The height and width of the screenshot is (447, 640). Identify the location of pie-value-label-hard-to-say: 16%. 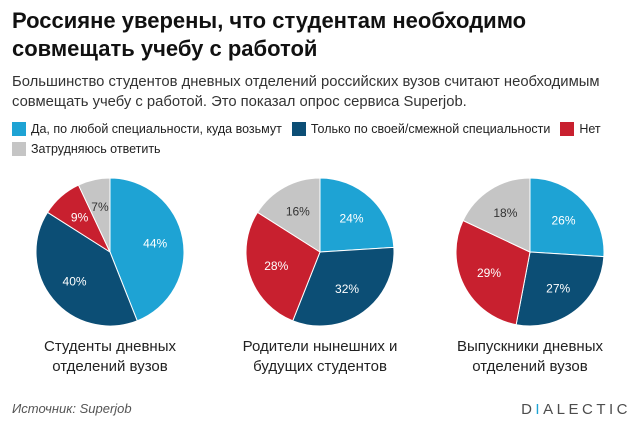
(298, 212).